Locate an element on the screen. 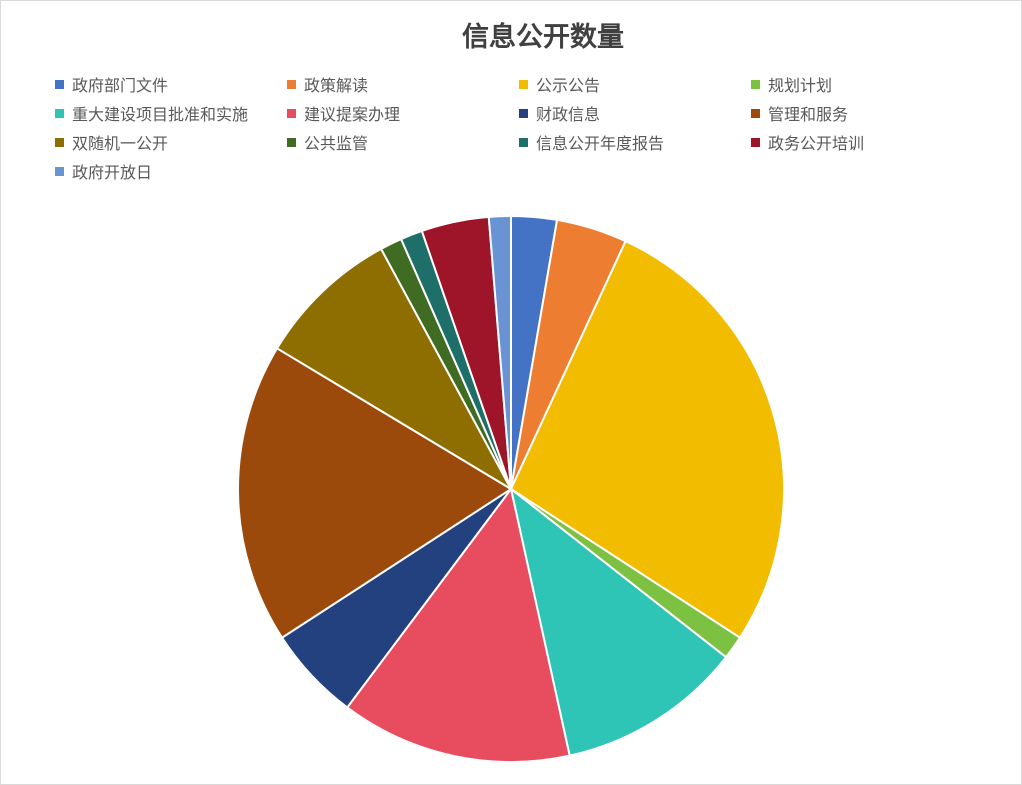  legend-item: 信息公开年度报告 is located at coordinates (635, 142).